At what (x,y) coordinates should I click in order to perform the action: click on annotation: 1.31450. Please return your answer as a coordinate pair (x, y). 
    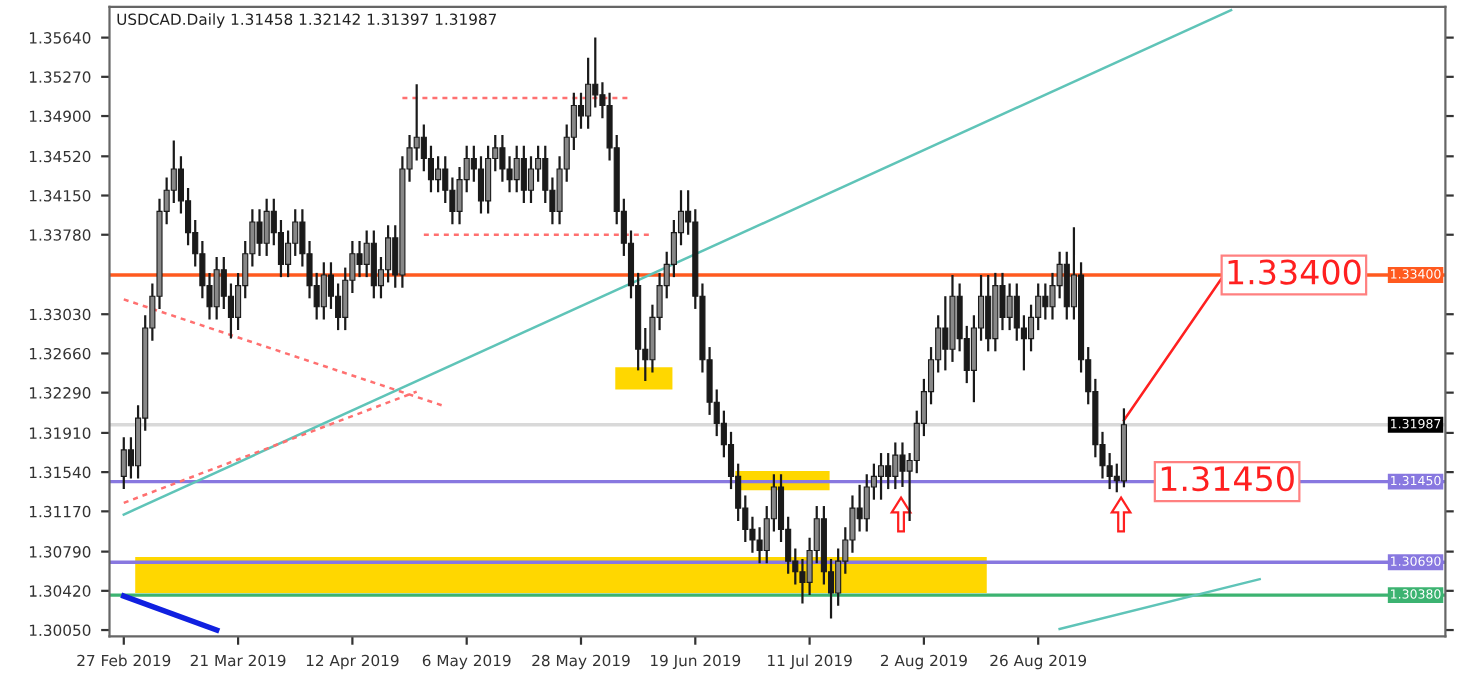
    Looking at the image, I should click on (1227, 479).